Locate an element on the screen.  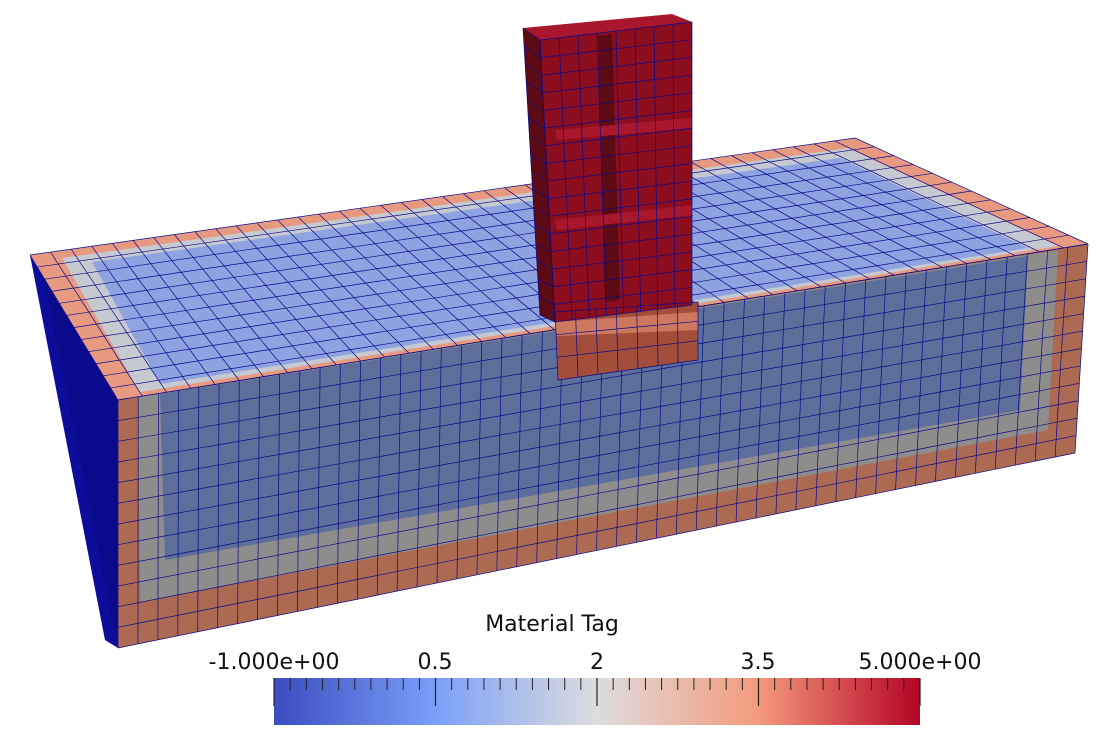
tower-side-face is located at coordinates (539, 175).